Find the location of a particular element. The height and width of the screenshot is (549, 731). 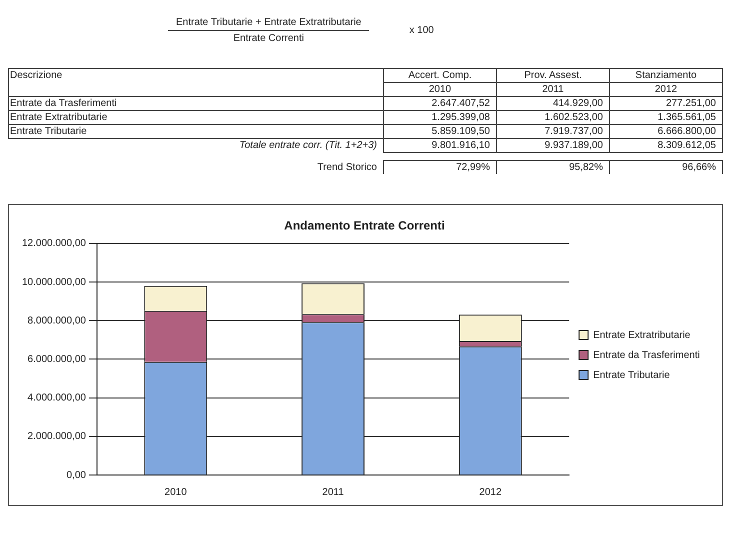

x-tick-label: 2011 is located at coordinates (333, 492).